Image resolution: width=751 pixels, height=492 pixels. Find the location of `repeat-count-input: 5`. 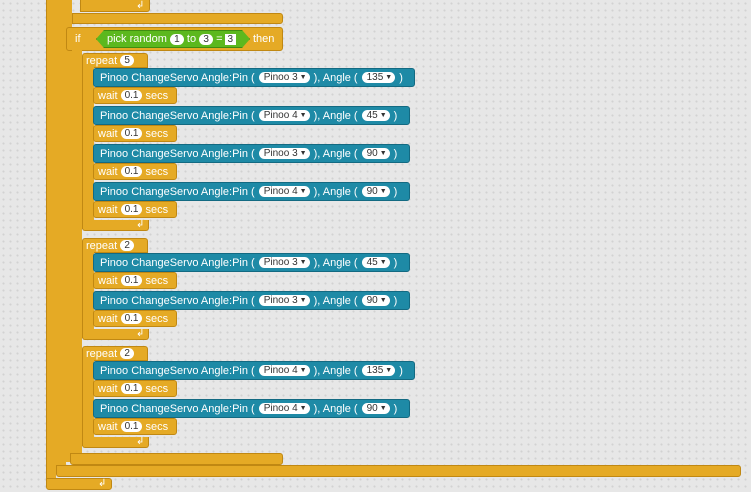

repeat-count-input: 5 is located at coordinates (127, 60).